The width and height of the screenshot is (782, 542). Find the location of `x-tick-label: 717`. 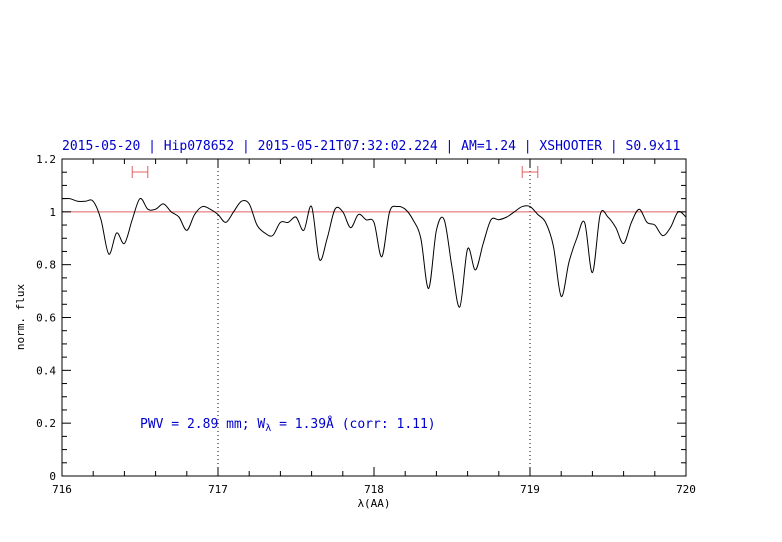

x-tick-label: 717 is located at coordinates (218, 489).